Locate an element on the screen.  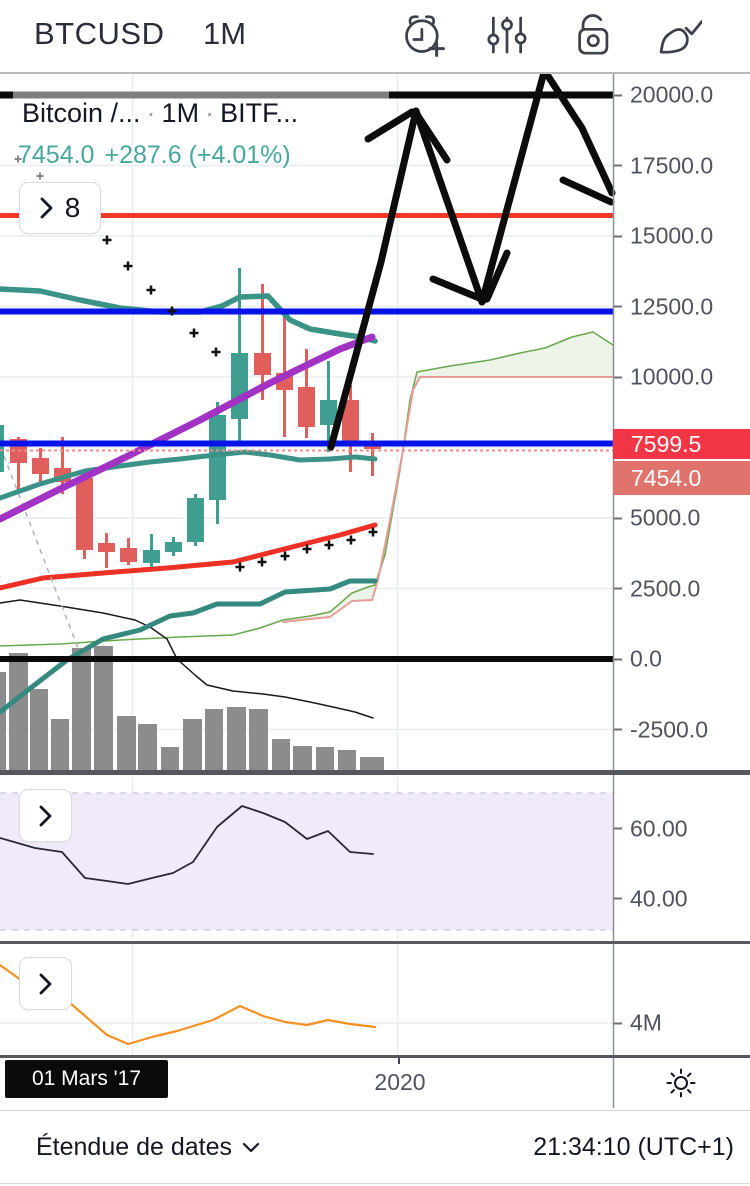
lock-open-icon is located at coordinates (591, 35).